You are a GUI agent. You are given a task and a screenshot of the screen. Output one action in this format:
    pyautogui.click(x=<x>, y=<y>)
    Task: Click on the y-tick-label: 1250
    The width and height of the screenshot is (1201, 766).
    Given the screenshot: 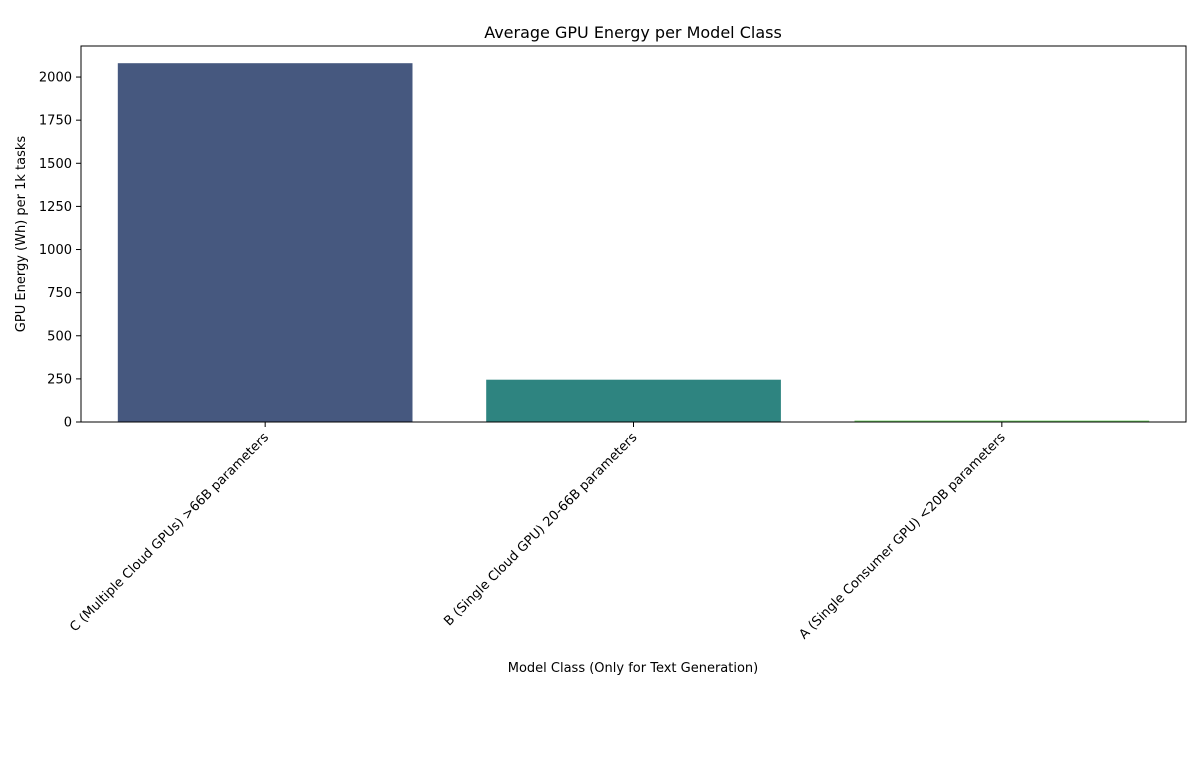 What is the action you would take?
    pyautogui.click(x=55, y=207)
    